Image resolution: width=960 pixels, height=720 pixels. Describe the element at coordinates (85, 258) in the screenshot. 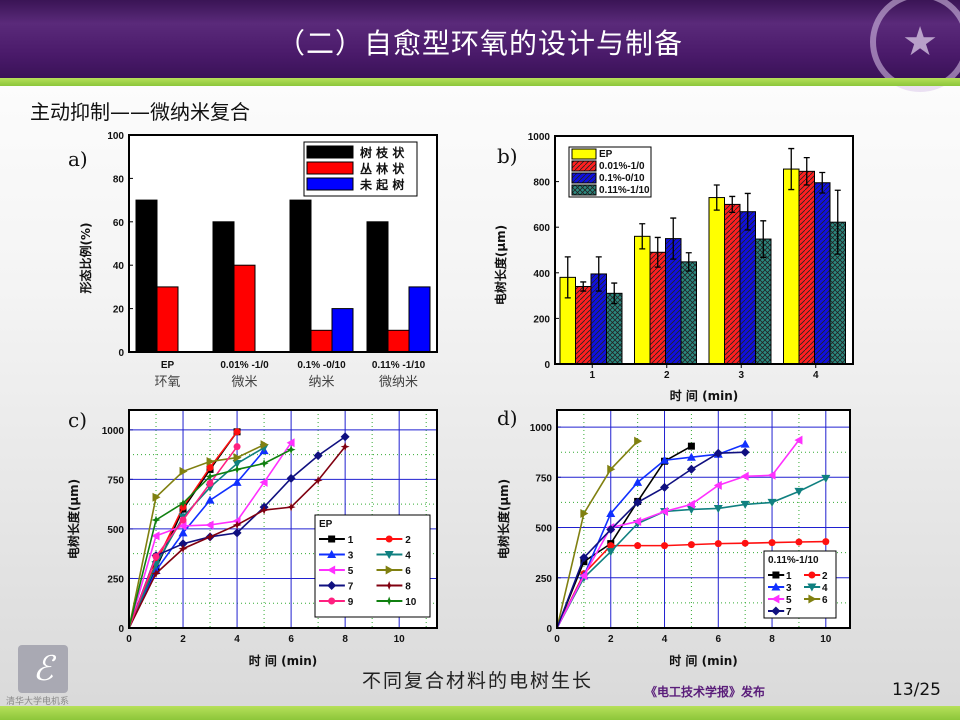

I see `y-axis-label: 形态比例(%)` at that location.